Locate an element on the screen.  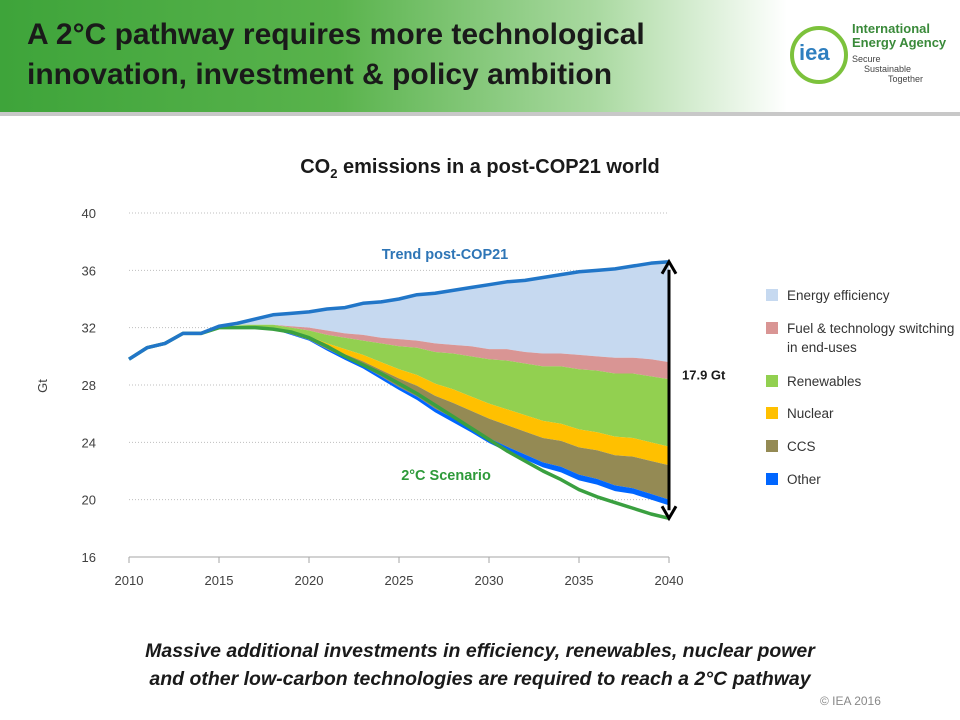
gap-arrow-head-bottom is located at coordinates (669, 513).